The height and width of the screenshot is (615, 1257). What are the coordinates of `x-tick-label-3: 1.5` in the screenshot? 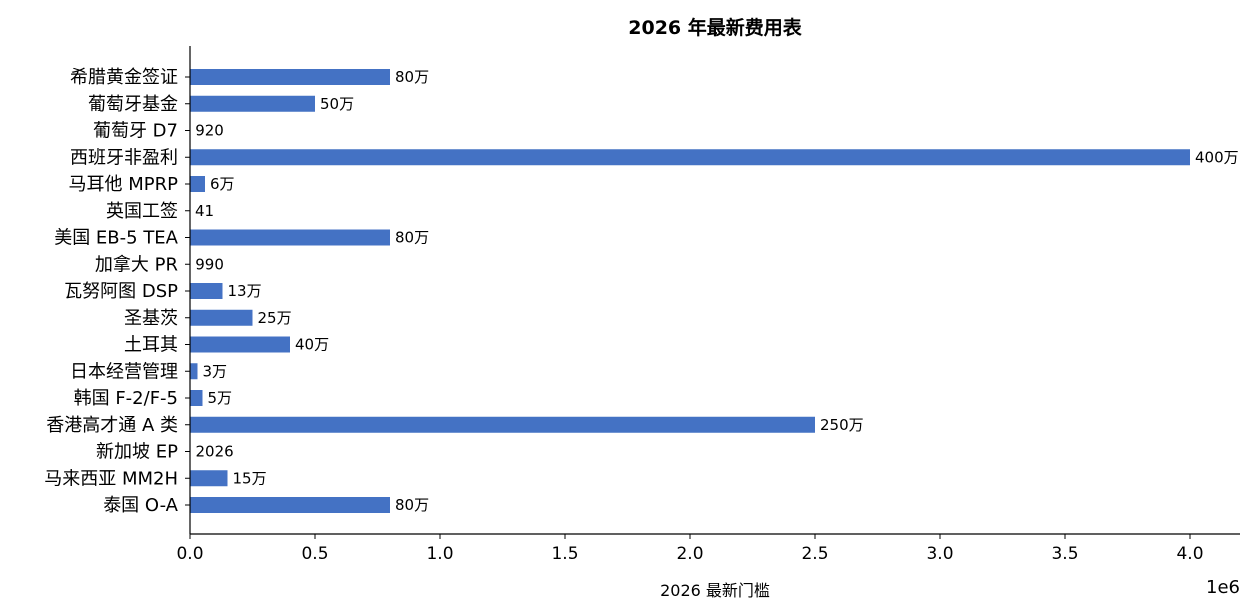 It's located at (564, 554).